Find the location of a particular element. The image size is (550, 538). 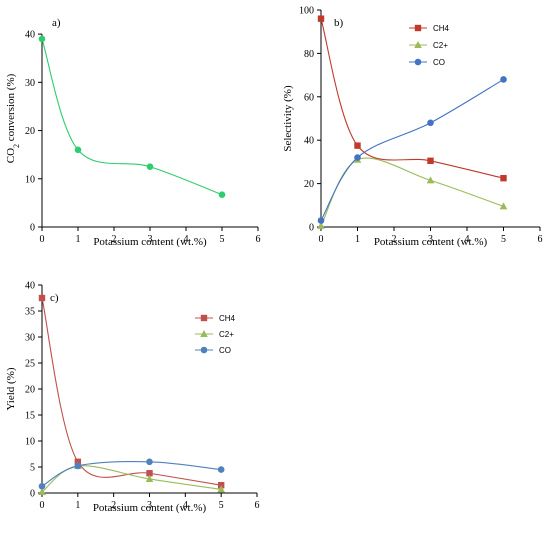

y-axis-title: Selectivity (%) is located at coordinates (288, 118).